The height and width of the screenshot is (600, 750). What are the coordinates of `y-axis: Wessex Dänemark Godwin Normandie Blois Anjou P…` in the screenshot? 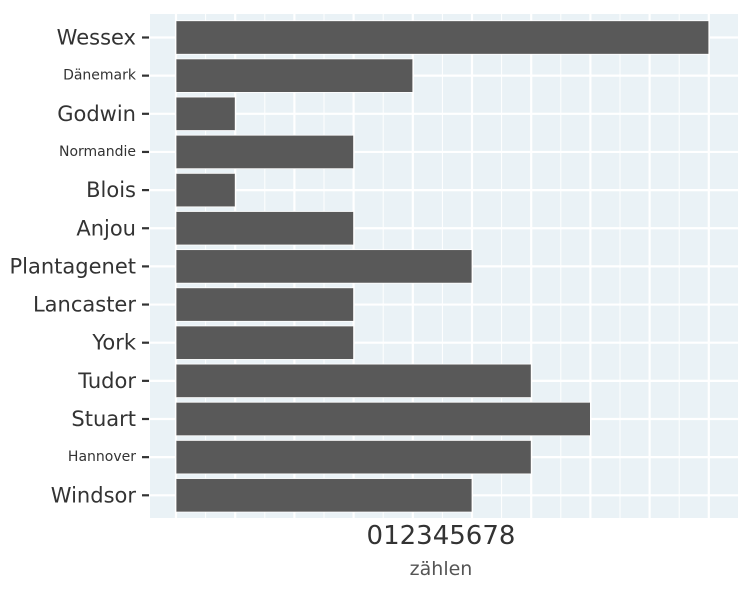 It's located at (79, 266).